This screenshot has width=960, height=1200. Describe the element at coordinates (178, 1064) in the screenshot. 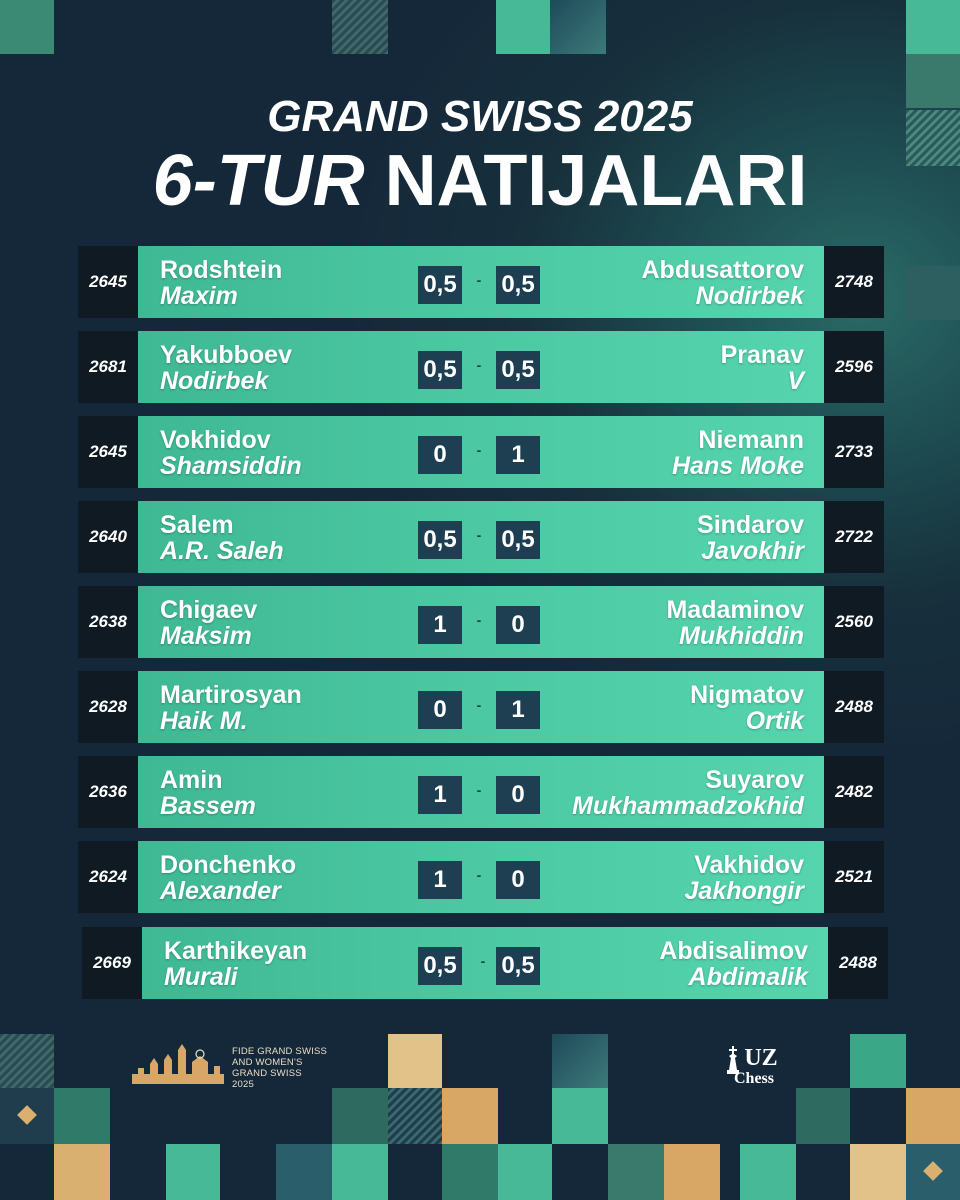

I see `city-skyline-icon` at that location.